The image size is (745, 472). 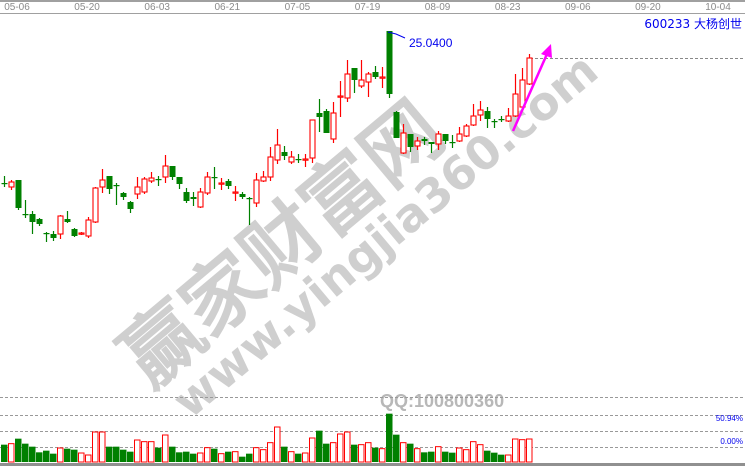 What do you see at coordinates (508, 7) in the screenshot?
I see `x-tick-label: 08-23` at bounding box center [508, 7].